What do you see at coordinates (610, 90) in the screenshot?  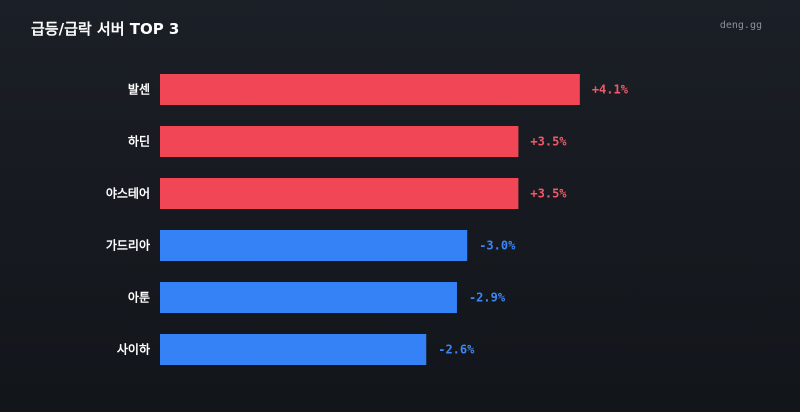 I see `value-label: +4.1%` at bounding box center [610, 90].